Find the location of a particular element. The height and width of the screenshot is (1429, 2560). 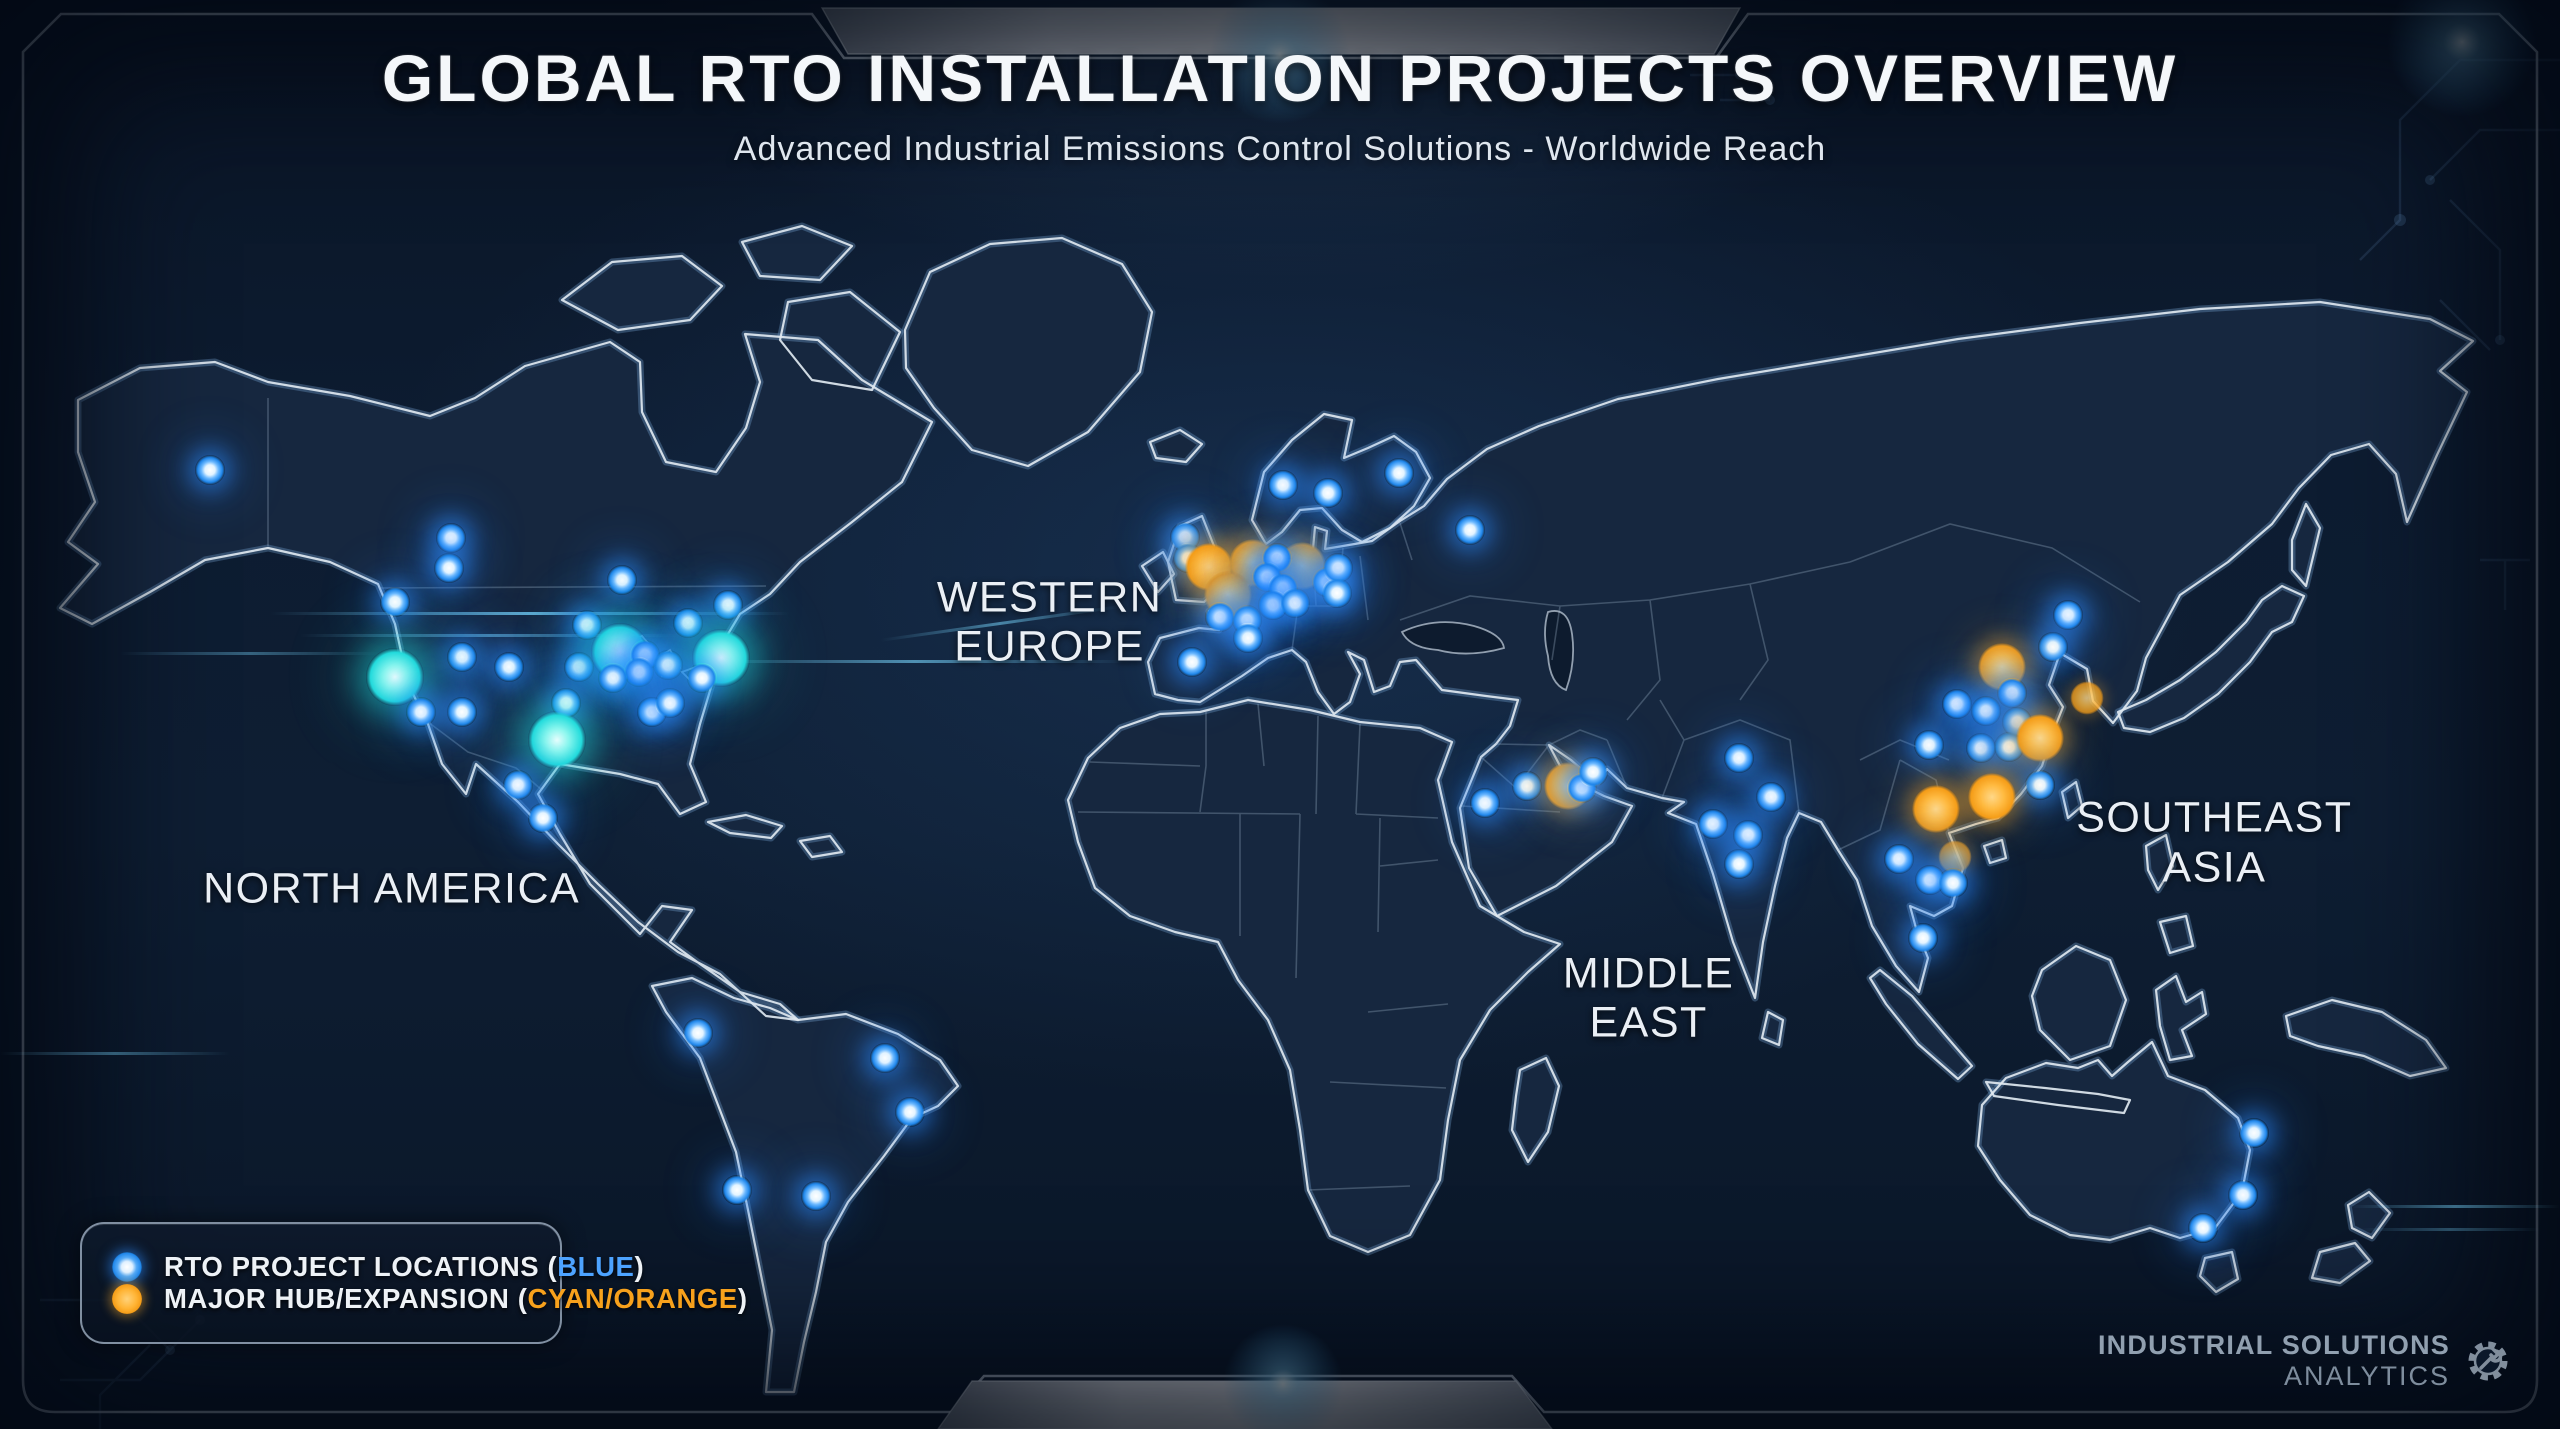

legend-item-major-hub-expansion: MAJOR HUB/EXPANSION (CYAN/ORANGE) is located at coordinates (429, 1299).